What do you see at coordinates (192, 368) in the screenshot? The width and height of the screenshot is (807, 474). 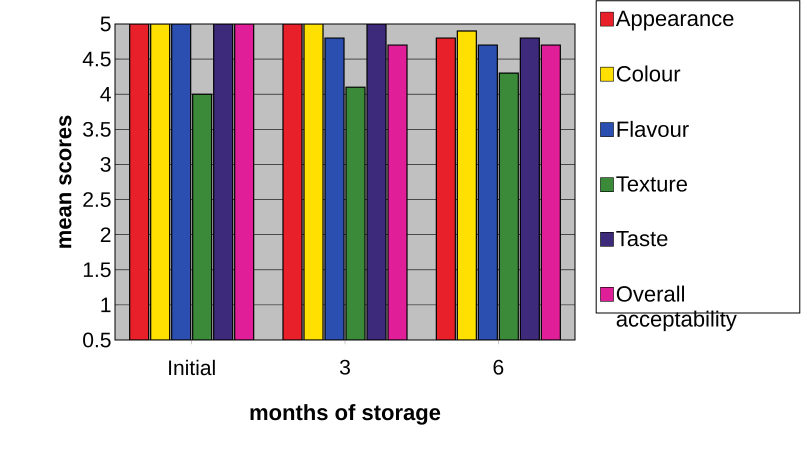 I see `x-tick-label: Initial` at bounding box center [192, 368].